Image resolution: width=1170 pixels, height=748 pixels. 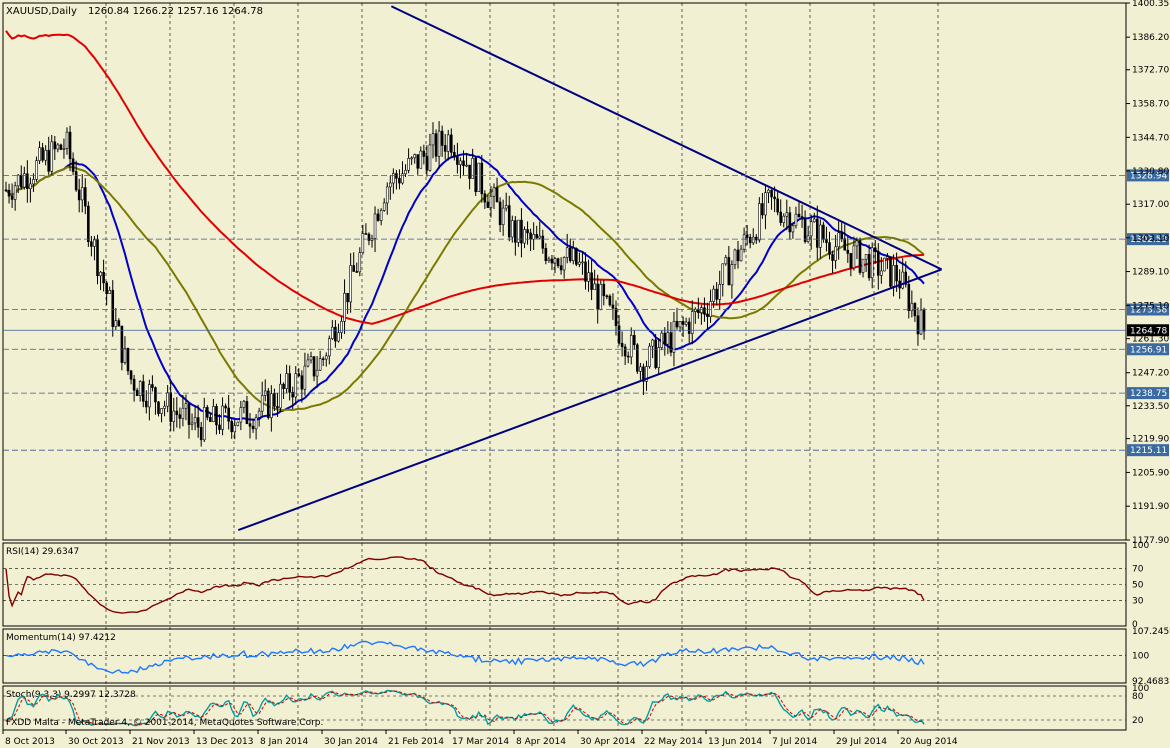 What do you see at coordinates (1150, 473) in the screenshot?
I see `y-axis-label: 1205.90` at bounding box center [1150, 473].